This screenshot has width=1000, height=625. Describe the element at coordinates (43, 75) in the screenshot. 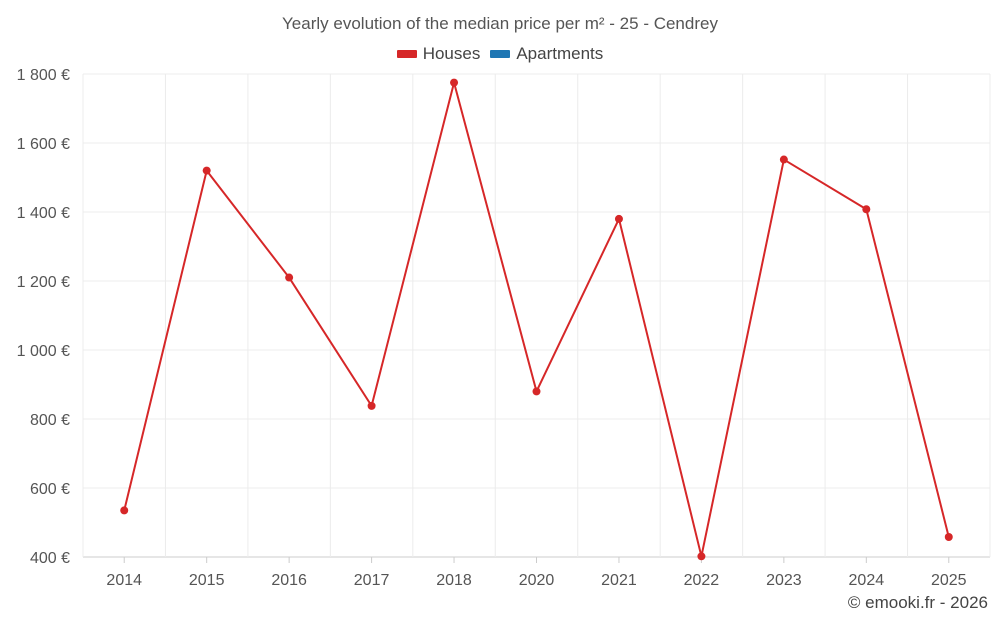

I see `y-tick-label: 1 800 €` at that location.